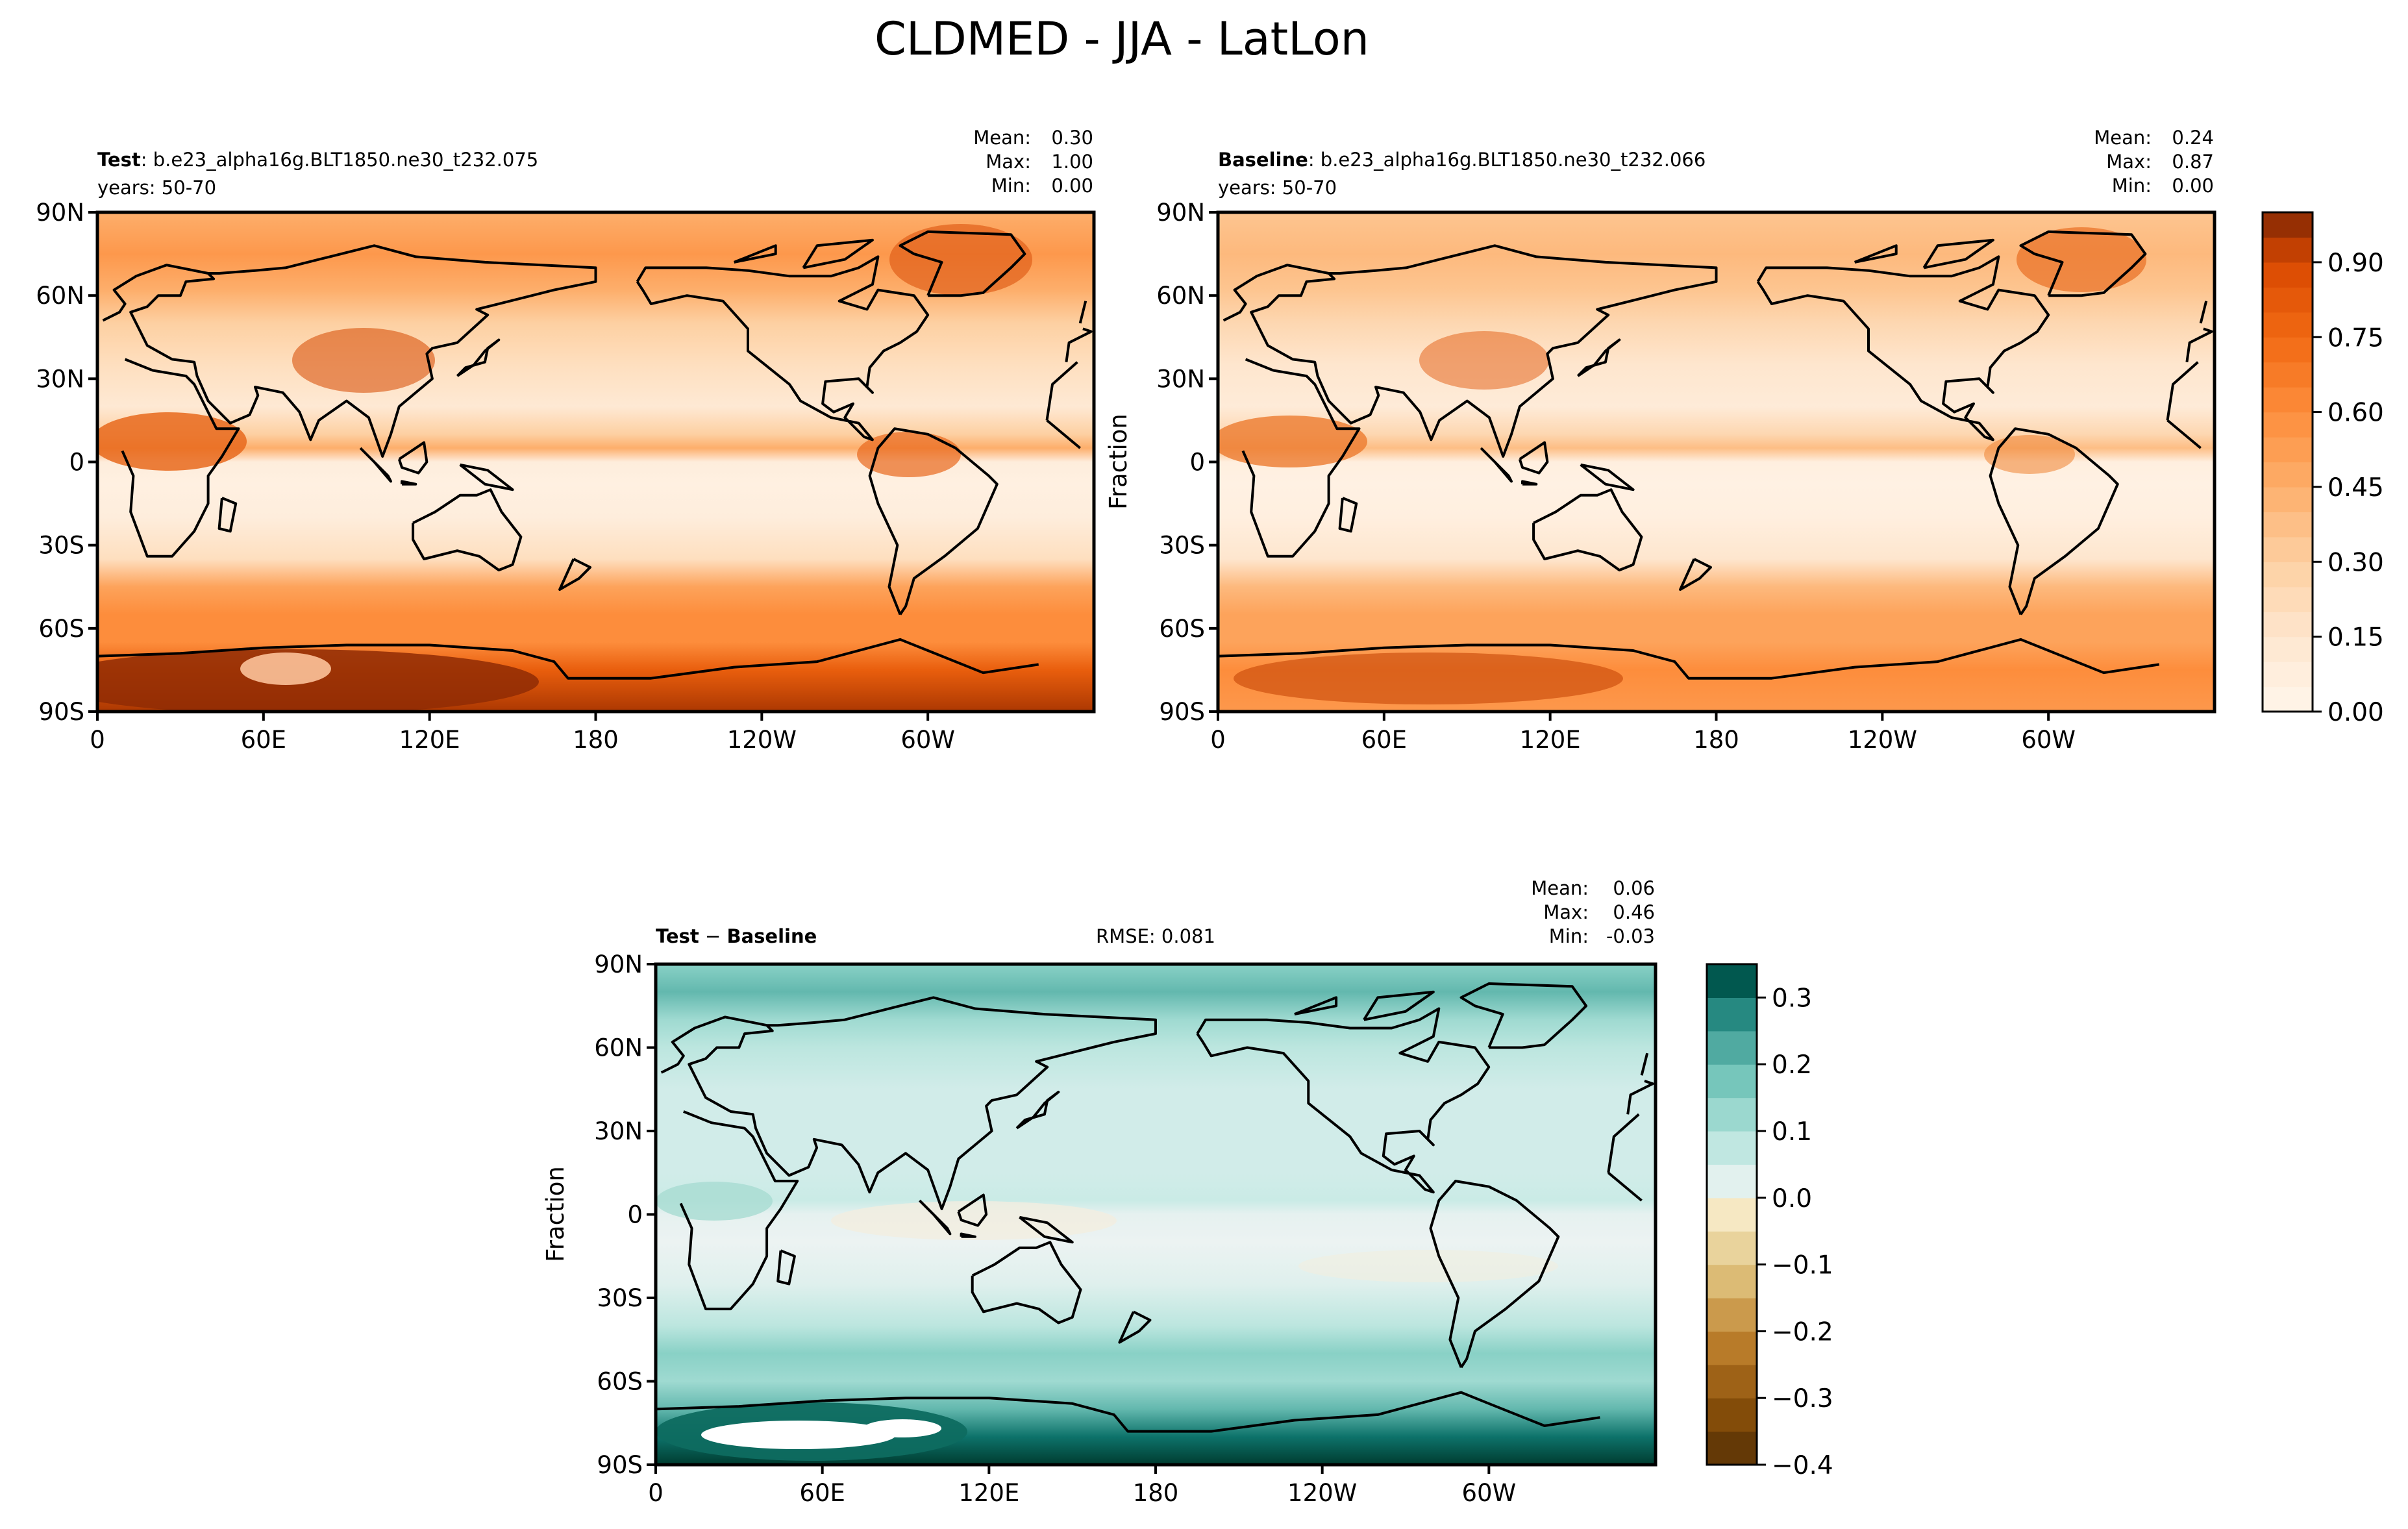 This screenshot has height=1529, width=2408. Describe the element at coordinates (1033, 162) in the screenshot. I see `test-stats: Mean: 0.30 Max: 1.00 Min: 0.00` at that location.